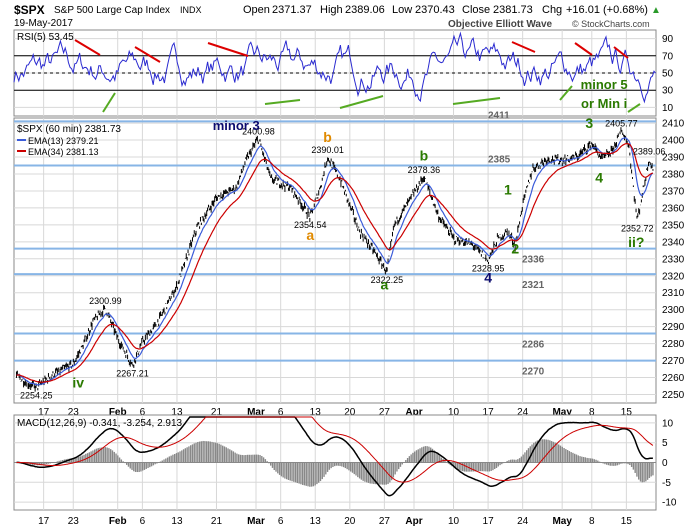  I want to click on macd-tick-label: 5, so click(665, 443).